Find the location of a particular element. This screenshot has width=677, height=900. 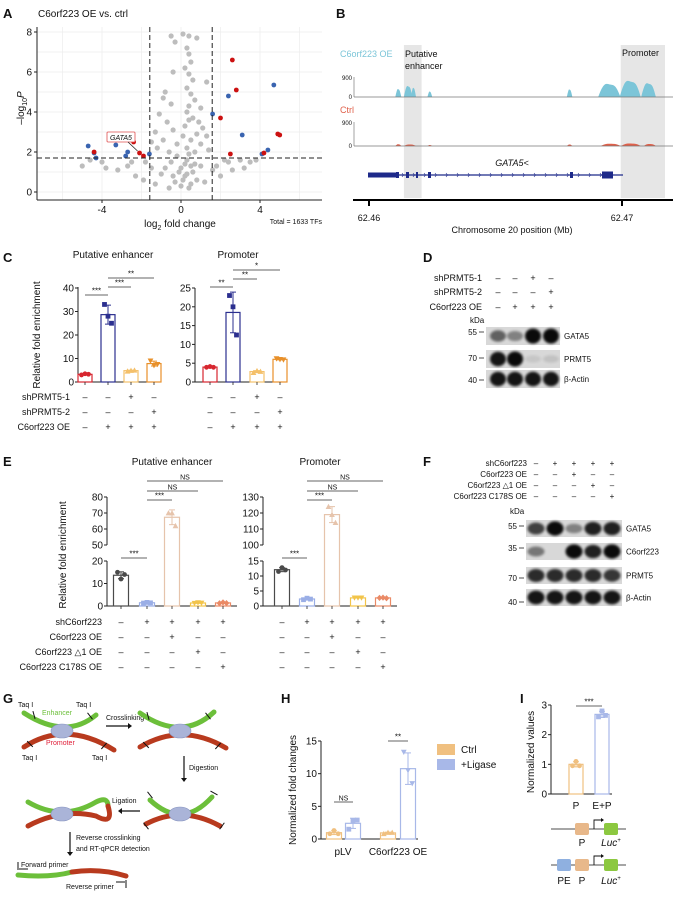

panel-label-b: B is located at coordinates (340, 13).